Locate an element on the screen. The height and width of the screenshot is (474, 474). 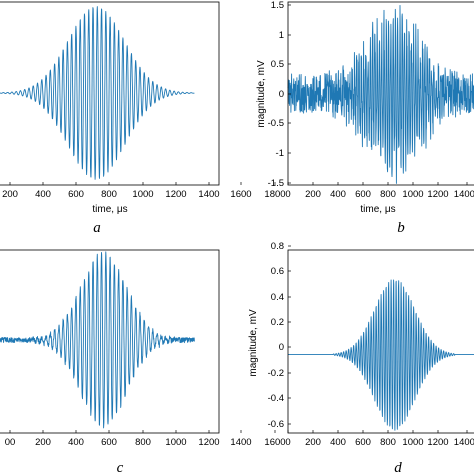
signal-line-b is located at coordinates (380, 94).